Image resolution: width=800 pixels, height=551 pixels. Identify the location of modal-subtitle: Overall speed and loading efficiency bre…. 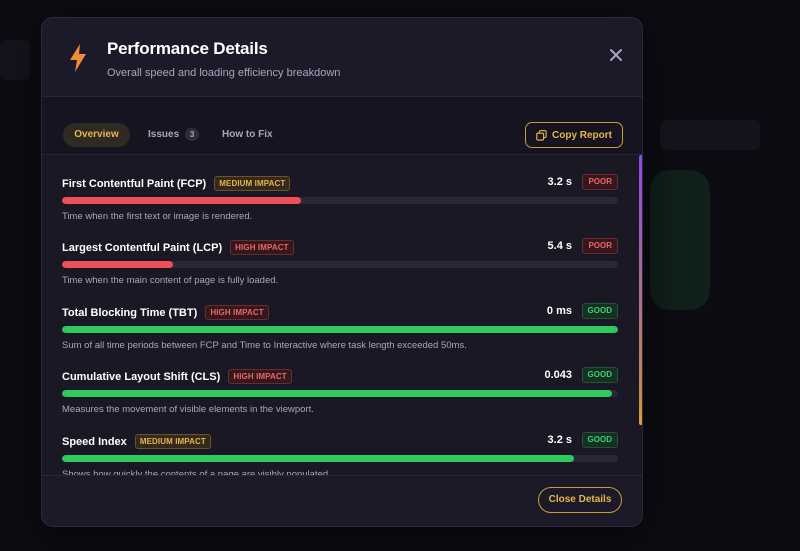
(224, 73).